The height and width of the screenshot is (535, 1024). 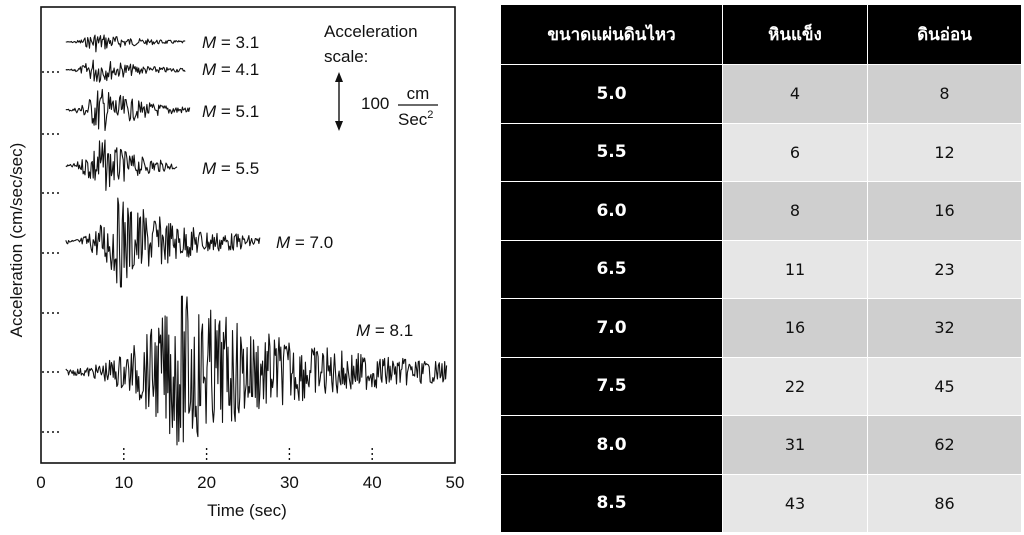 I want to click on y-axis-label: Acceleration (cm/sec/sec), so click(x=16, y=240).